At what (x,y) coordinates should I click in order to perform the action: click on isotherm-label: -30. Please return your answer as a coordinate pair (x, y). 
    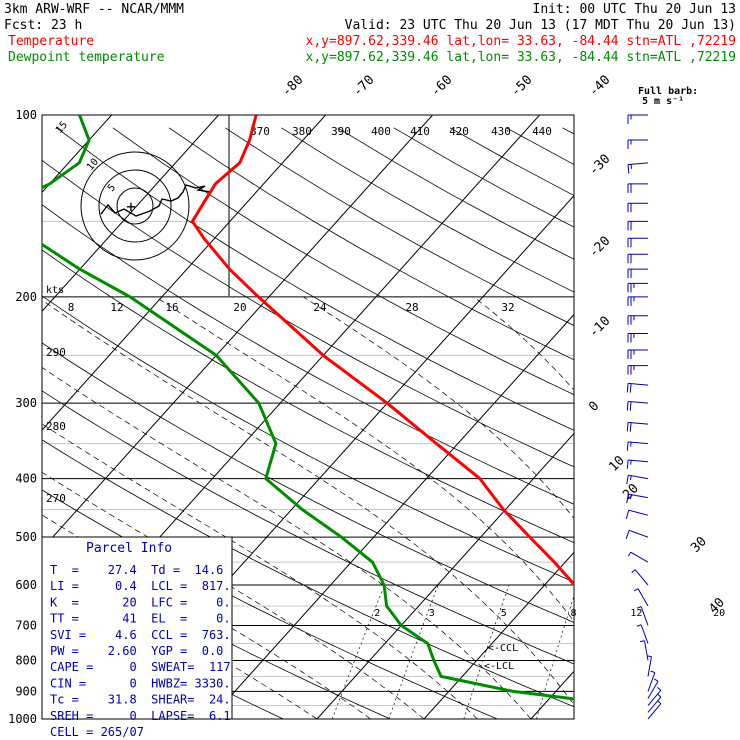
    Looking at the image, I should click on (599, 165).